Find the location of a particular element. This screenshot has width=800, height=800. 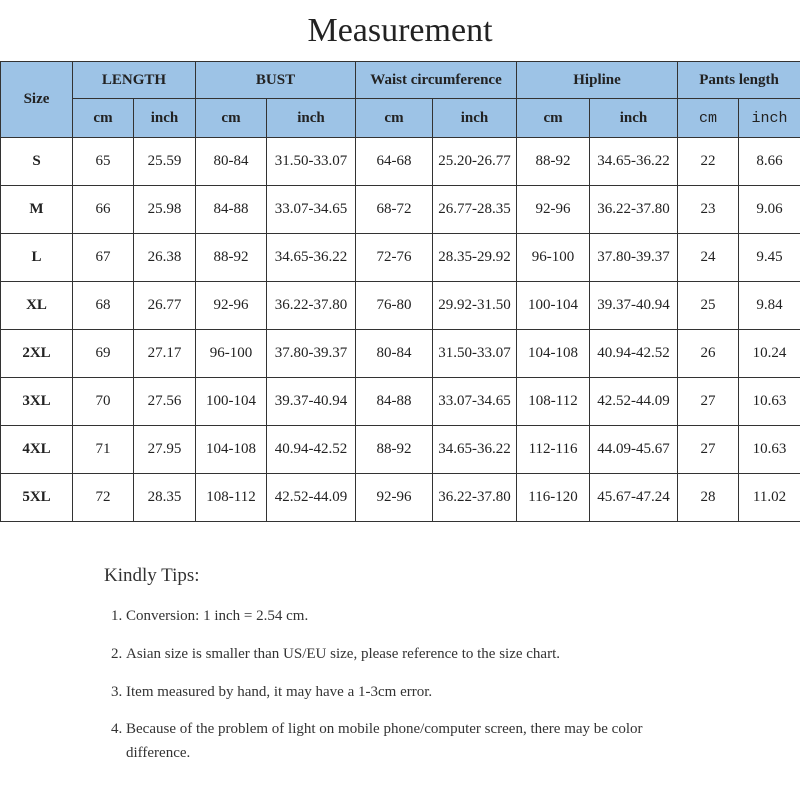

value-cell: 8.66 is located at coordinates (769, 161).